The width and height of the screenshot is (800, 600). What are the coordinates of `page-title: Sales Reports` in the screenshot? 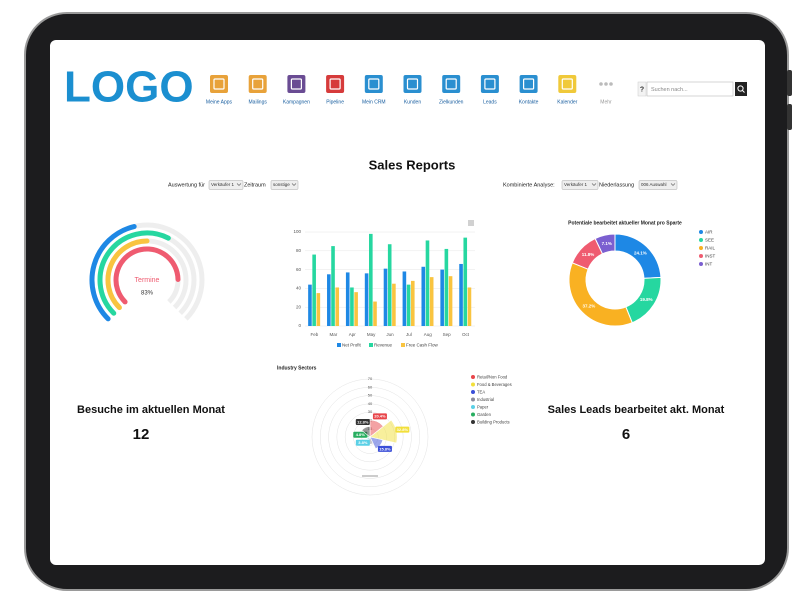 It's located at (412, 164).